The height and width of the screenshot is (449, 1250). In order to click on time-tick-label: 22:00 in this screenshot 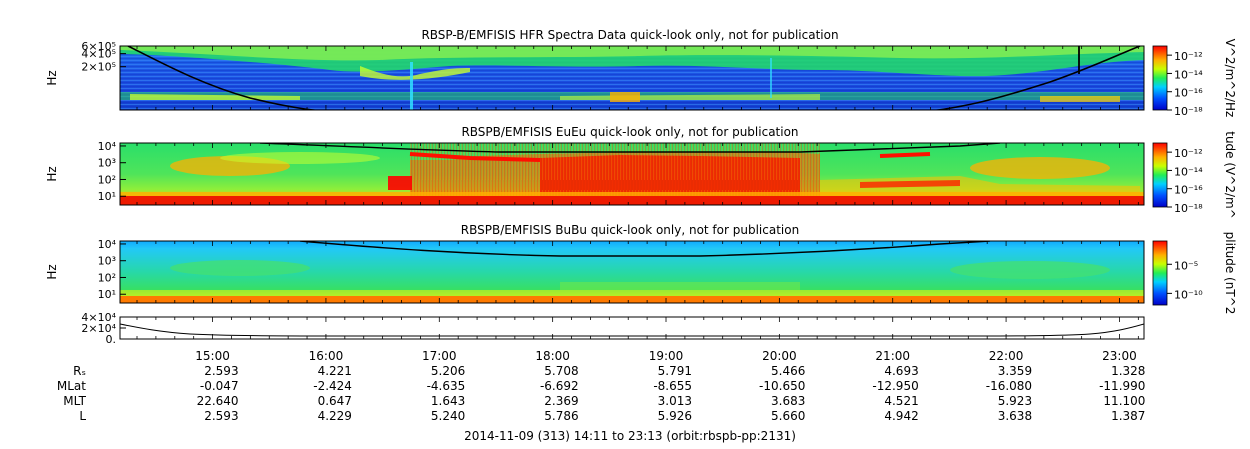, I will do `click(1006, 356)`.